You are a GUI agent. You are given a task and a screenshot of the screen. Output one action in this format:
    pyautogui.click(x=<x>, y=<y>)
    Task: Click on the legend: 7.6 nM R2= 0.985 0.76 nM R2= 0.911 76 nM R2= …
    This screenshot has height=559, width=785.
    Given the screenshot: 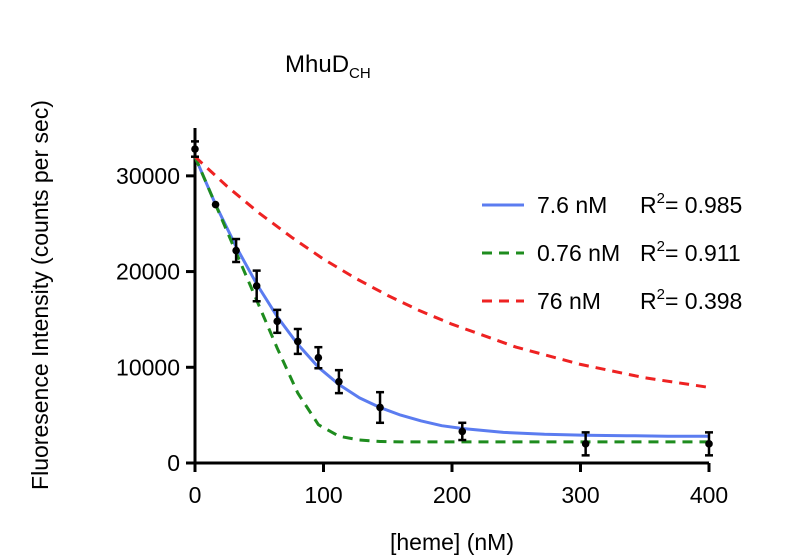 What is the action you would take?
    pyautogui.click(x=612, y=252)
    